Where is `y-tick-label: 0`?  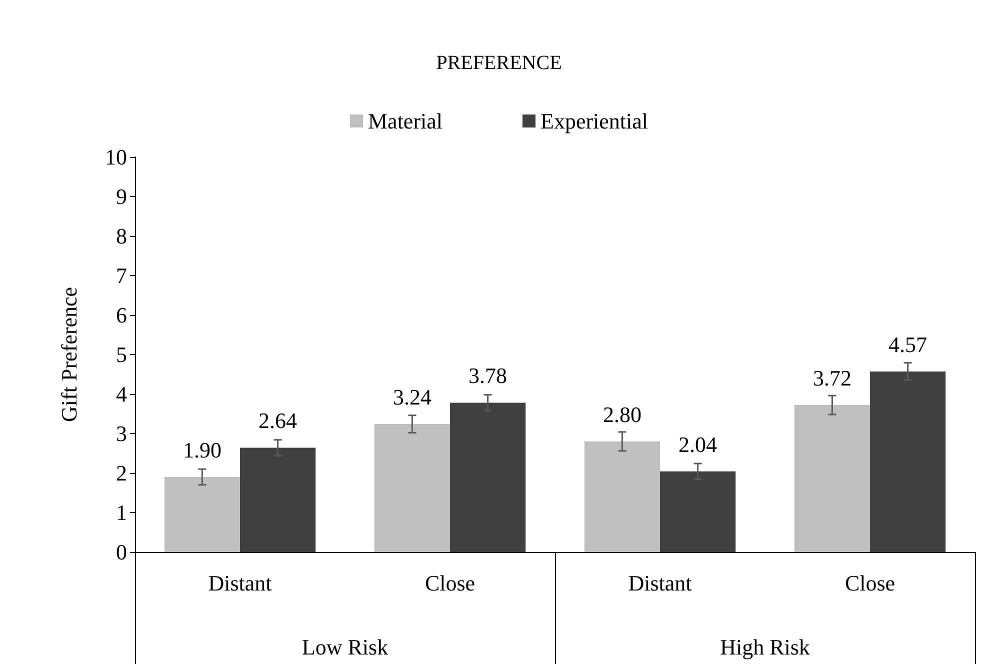 y-tick-label: 0 is located at coordinates (121, 552).